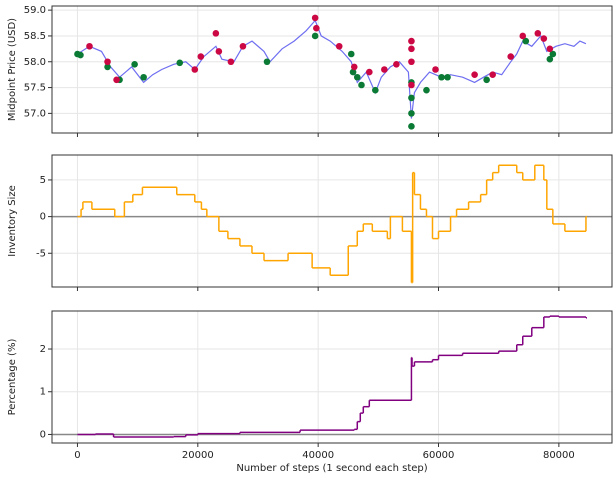  I want to click on x-tick-label: 20000, so click(198, 455).